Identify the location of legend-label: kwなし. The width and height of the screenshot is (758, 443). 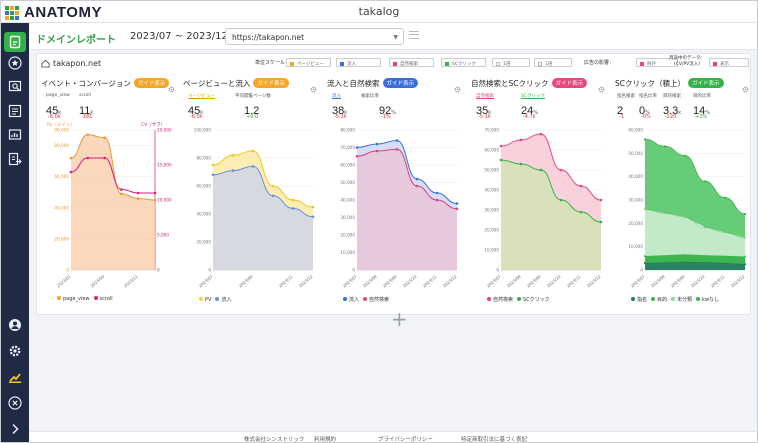
(711, 300).